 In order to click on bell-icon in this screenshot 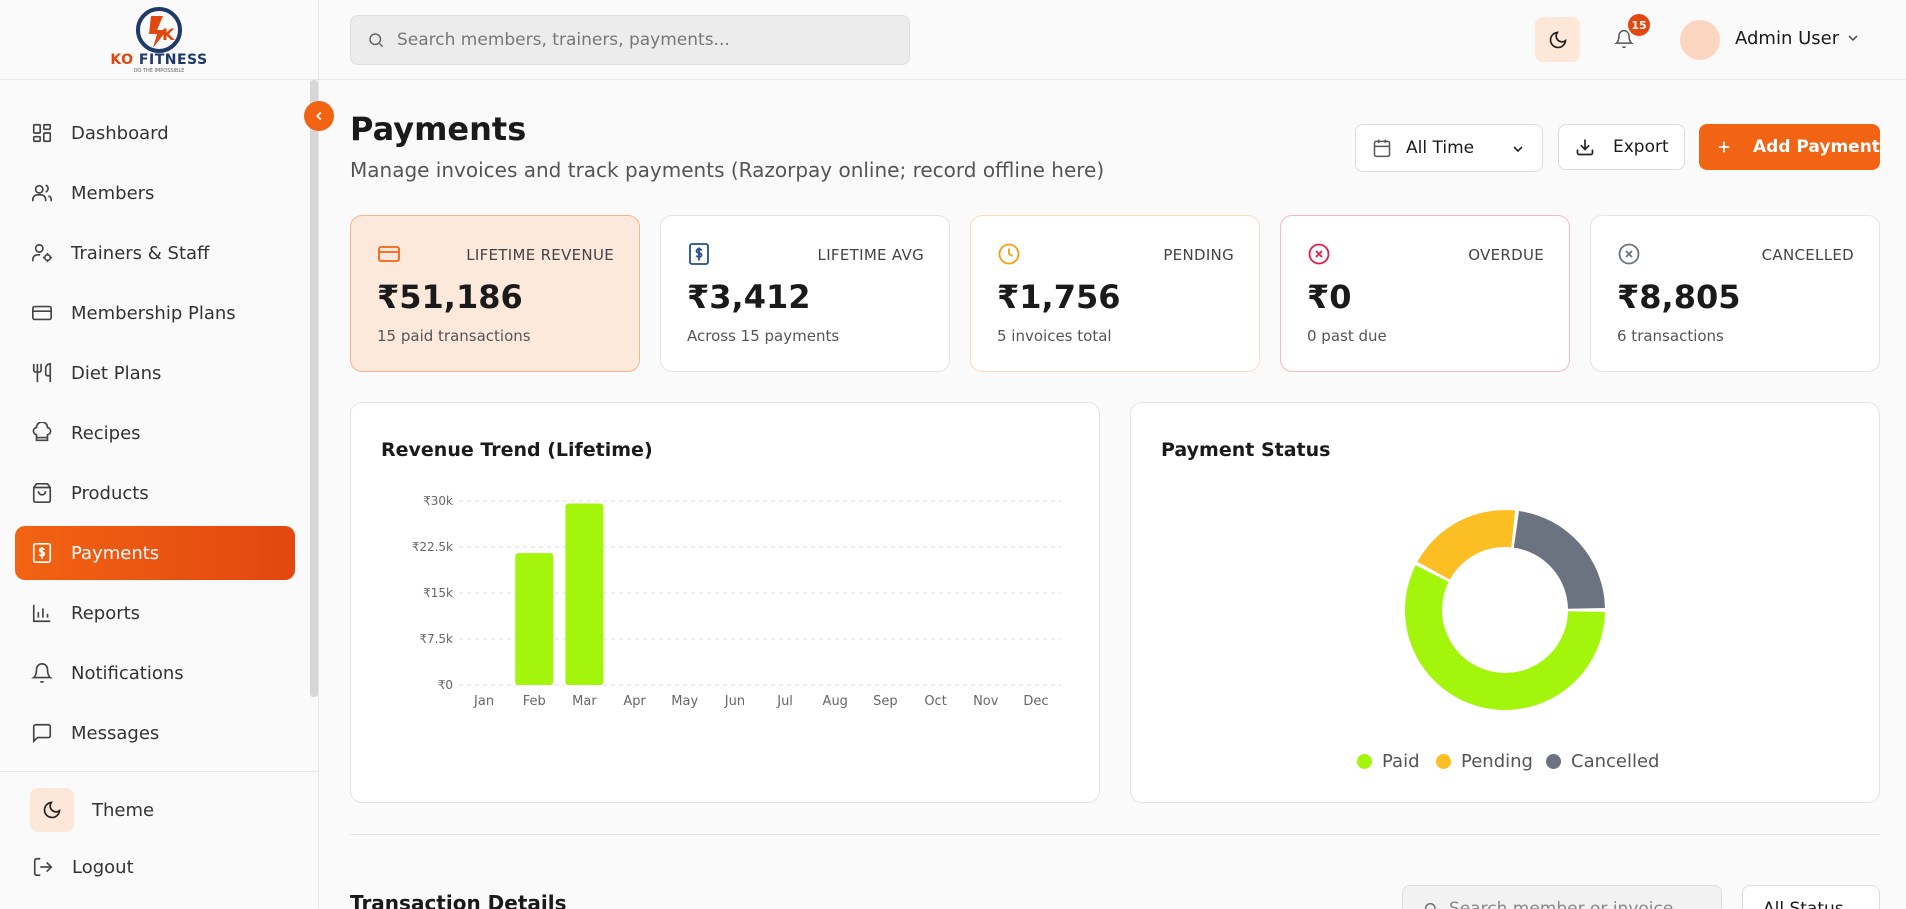, I will do `click(42, 673)`.